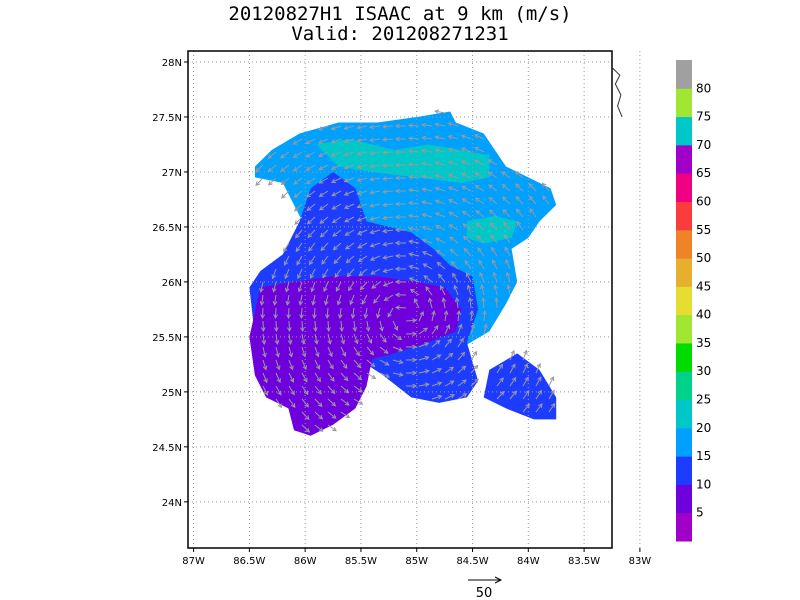 The image size is (800, 600). What do you see at coordinates (172, 63) in the screenshot?
I see `y-tick-label: 28N` at bounding box center [172, 63].